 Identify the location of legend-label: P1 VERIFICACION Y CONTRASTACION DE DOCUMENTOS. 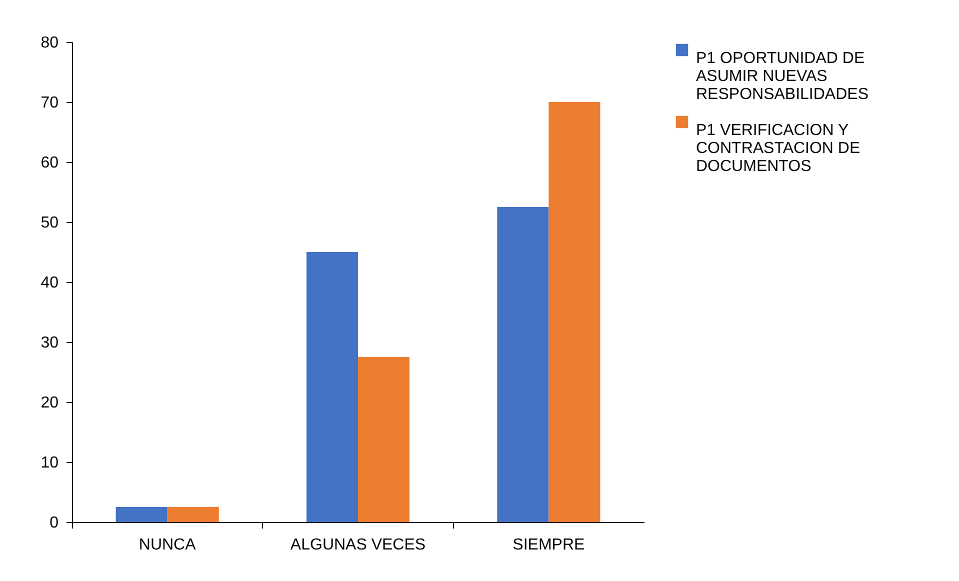
(778, 148).